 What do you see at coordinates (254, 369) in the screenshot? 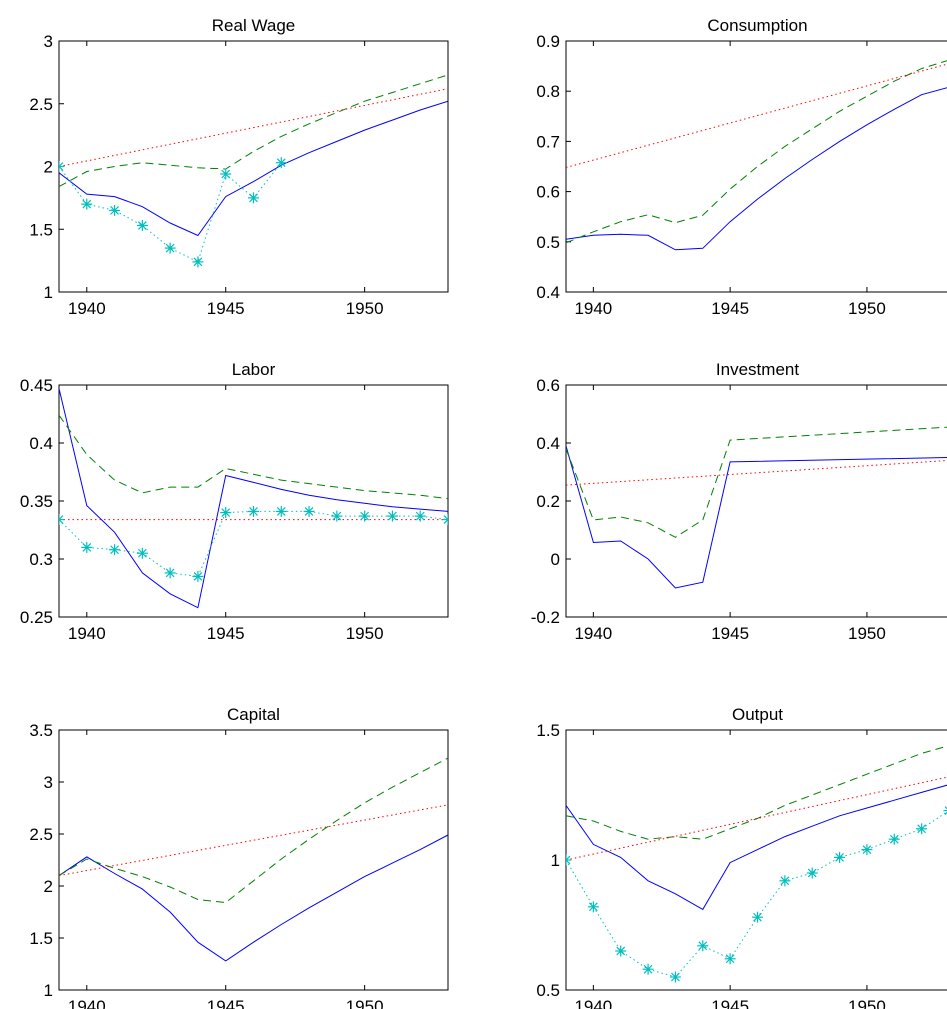
I see `chart-title: Labor` at bounding box center [254, 369].